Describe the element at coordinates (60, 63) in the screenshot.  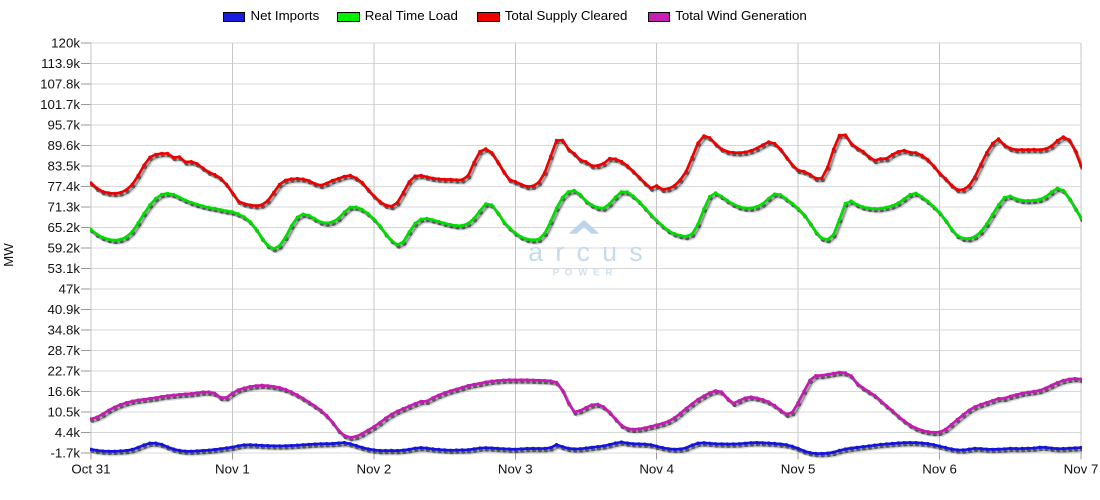
I see `svg-text: 113.9k` at that location.